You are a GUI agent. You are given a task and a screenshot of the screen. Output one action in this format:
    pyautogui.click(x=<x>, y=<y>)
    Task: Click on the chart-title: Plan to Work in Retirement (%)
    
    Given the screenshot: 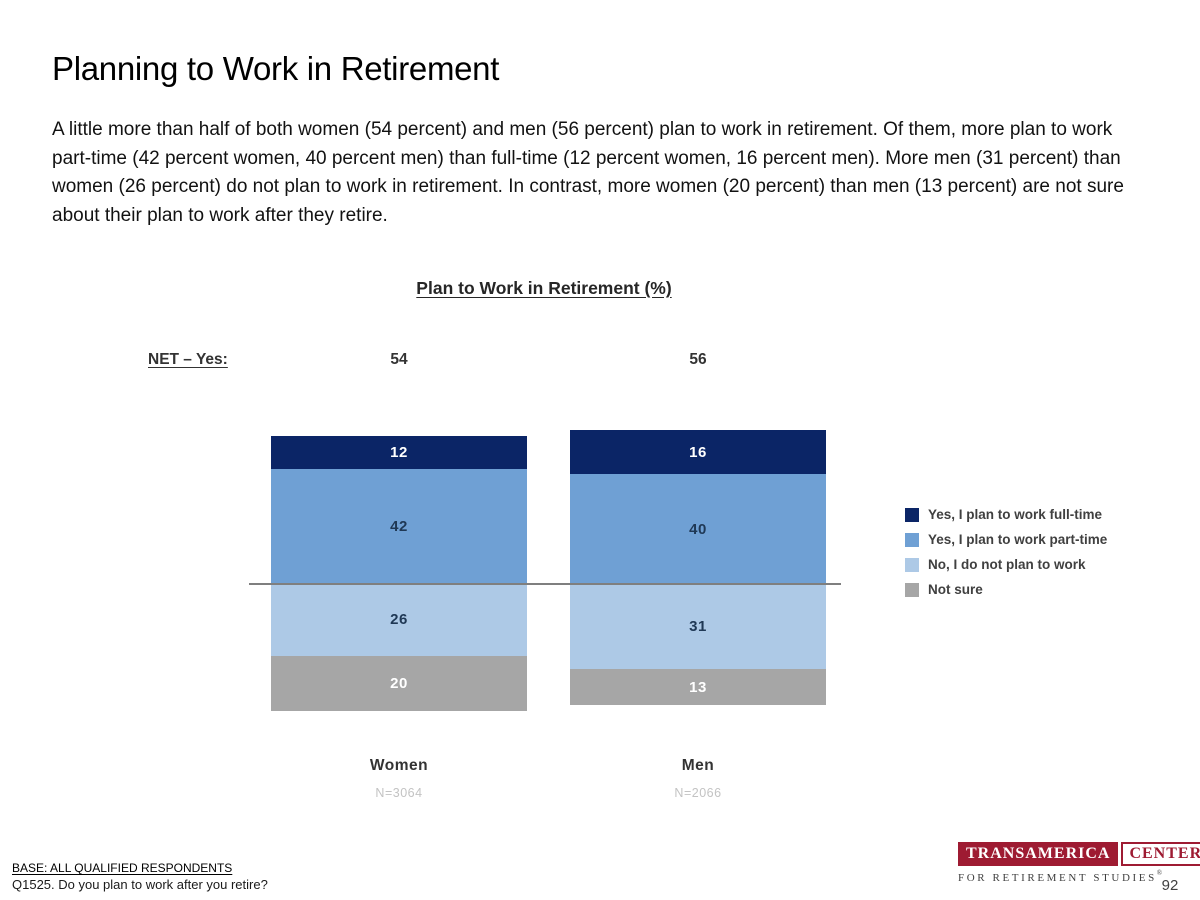 What is the action you would take?
    pyautogui.click(x=544, y=288)
    